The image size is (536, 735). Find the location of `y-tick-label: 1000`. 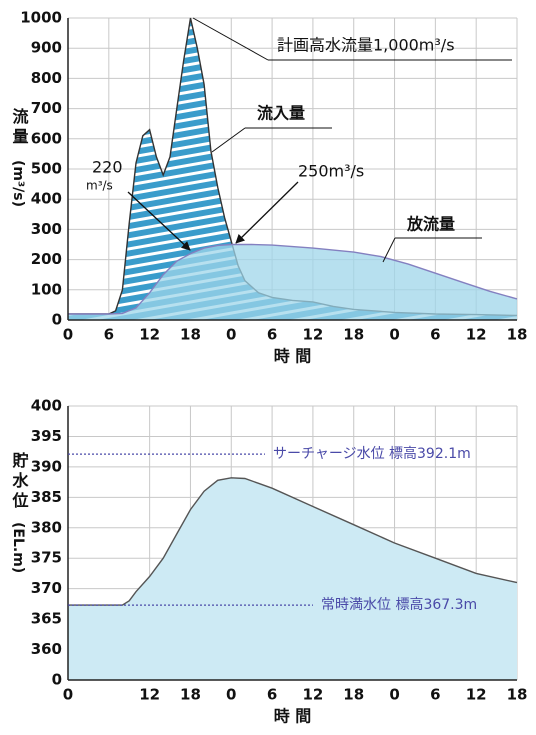

y-tick-label: 1000 is located at coordinates (41, 18).